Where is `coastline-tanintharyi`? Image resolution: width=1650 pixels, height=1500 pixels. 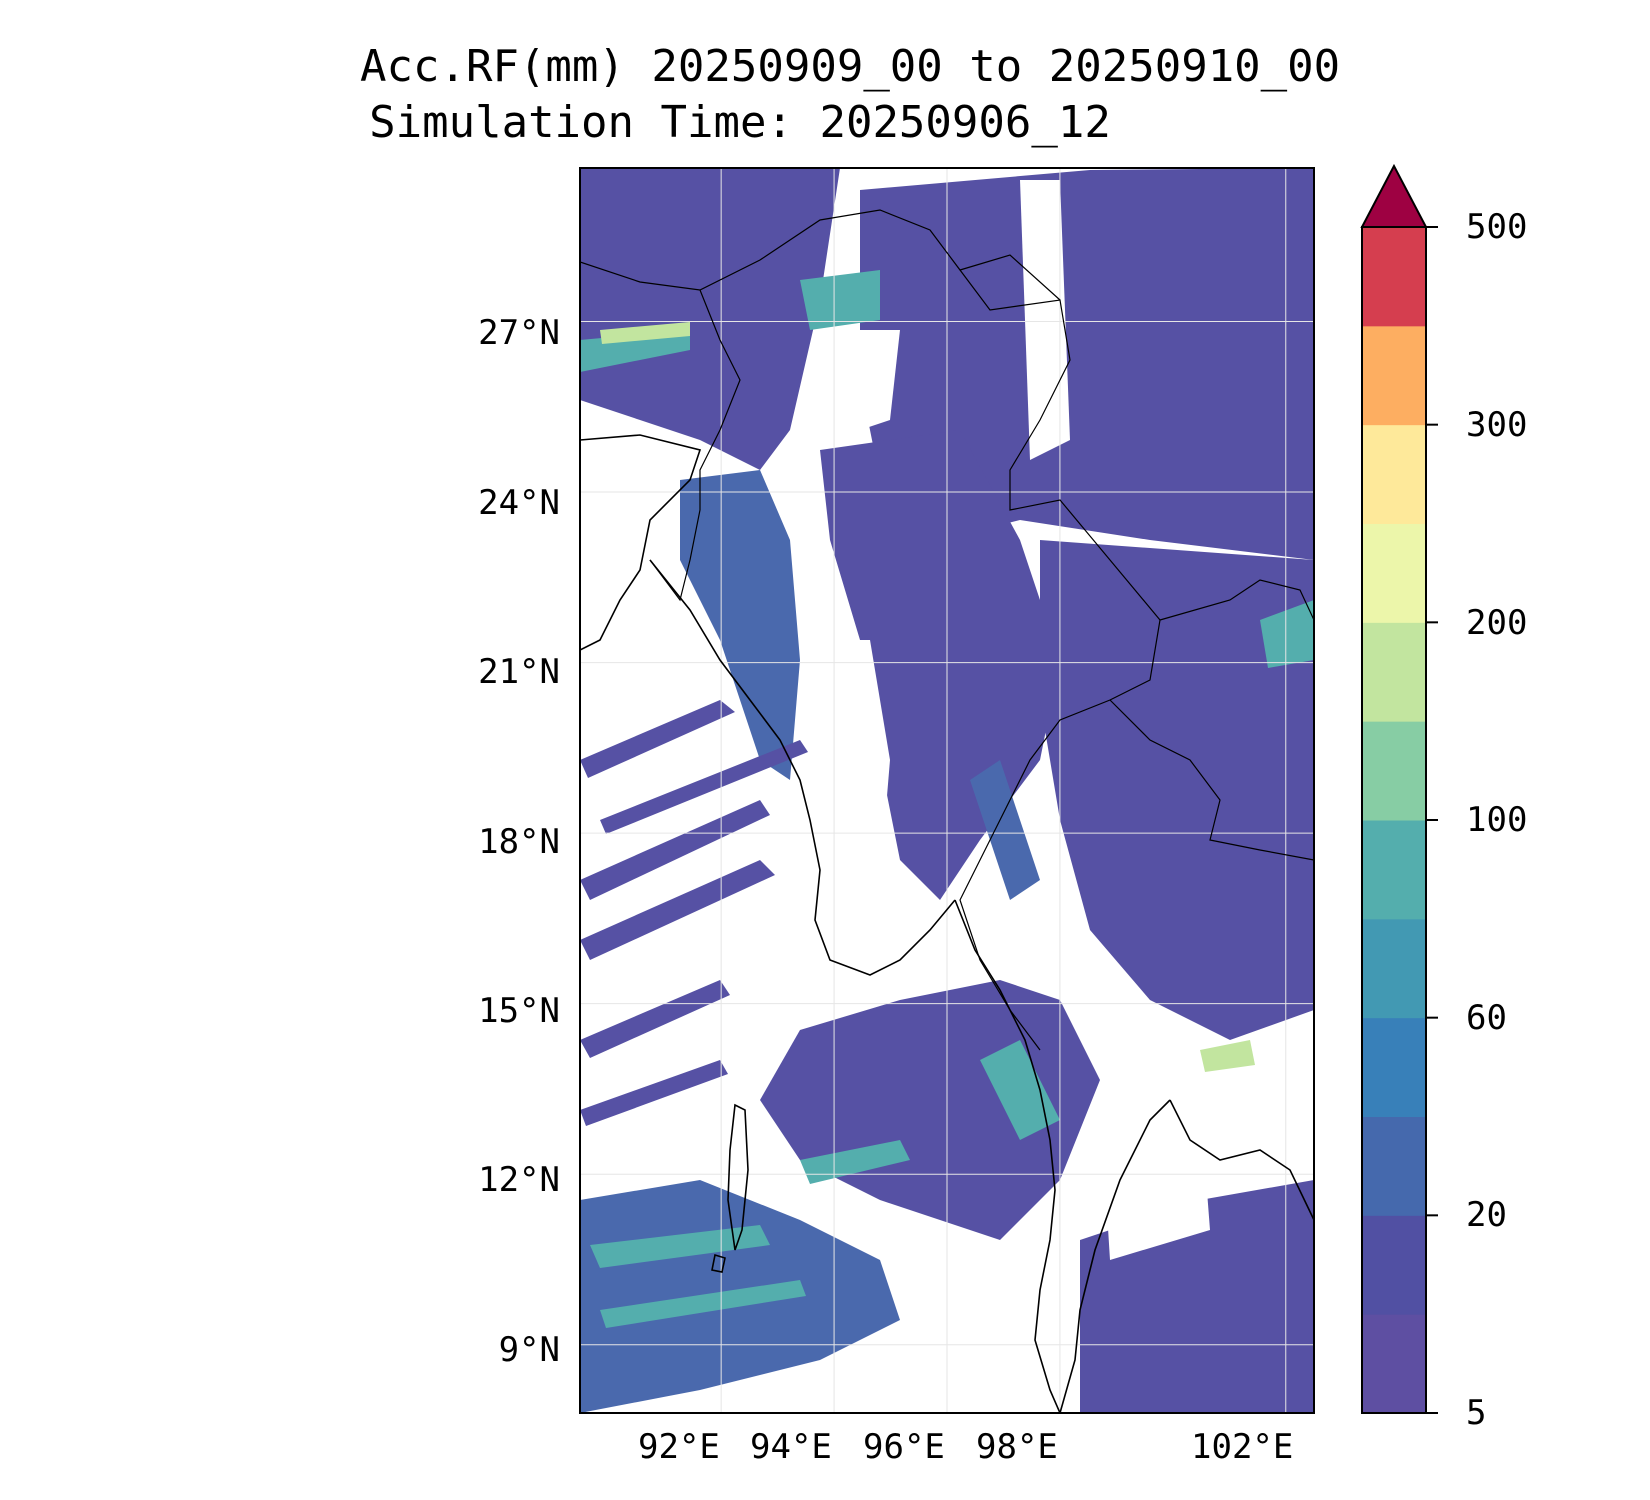 coastline-tanintharyi is located at coordinates (1007, 1156).